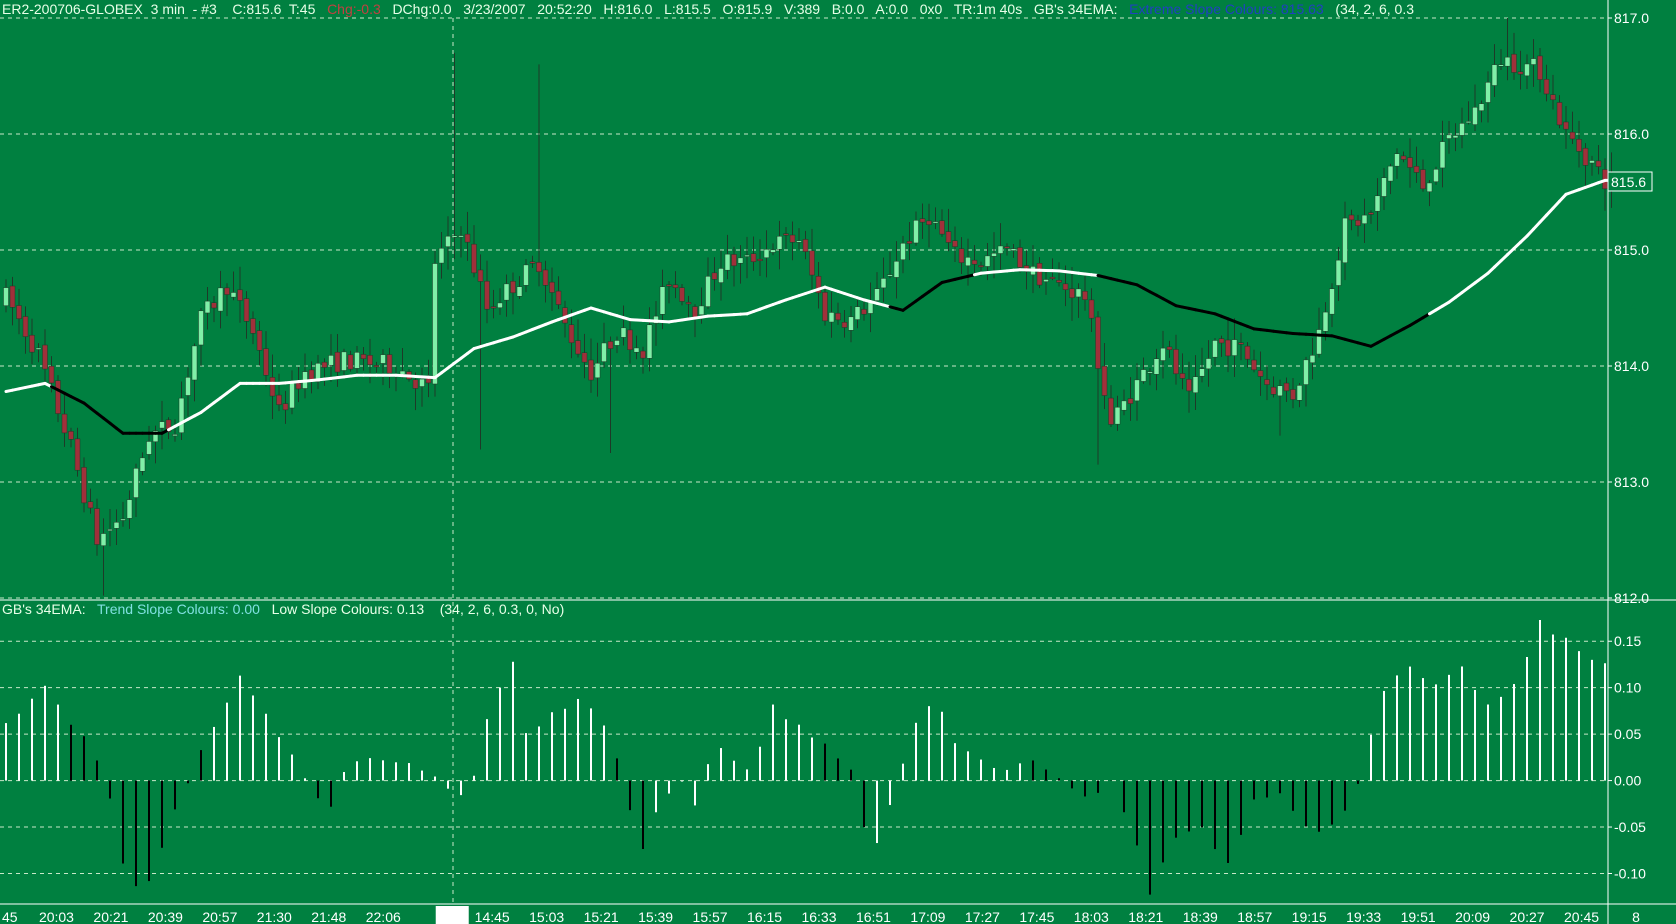 The height and width of the screenshot is (924, 1676). Describe the element at coordinates (982, 916) in the screenshot. I see `time-tick-label: 17:27` at that location.